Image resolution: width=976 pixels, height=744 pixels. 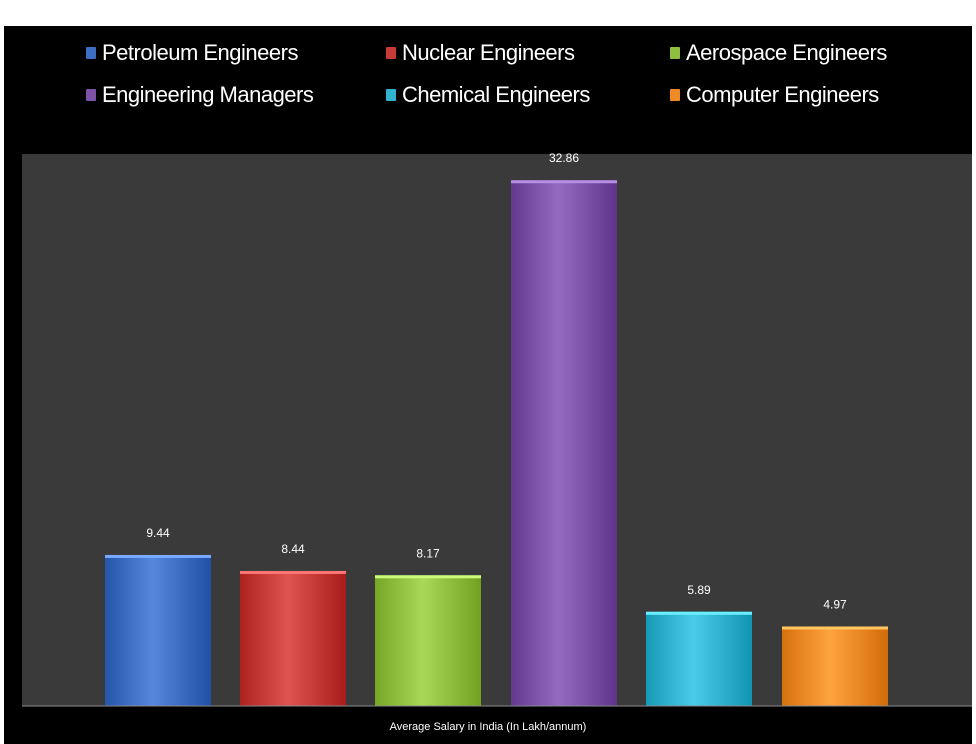 I want to click on legend-swatch-chemical, so click(x=391, y=95).